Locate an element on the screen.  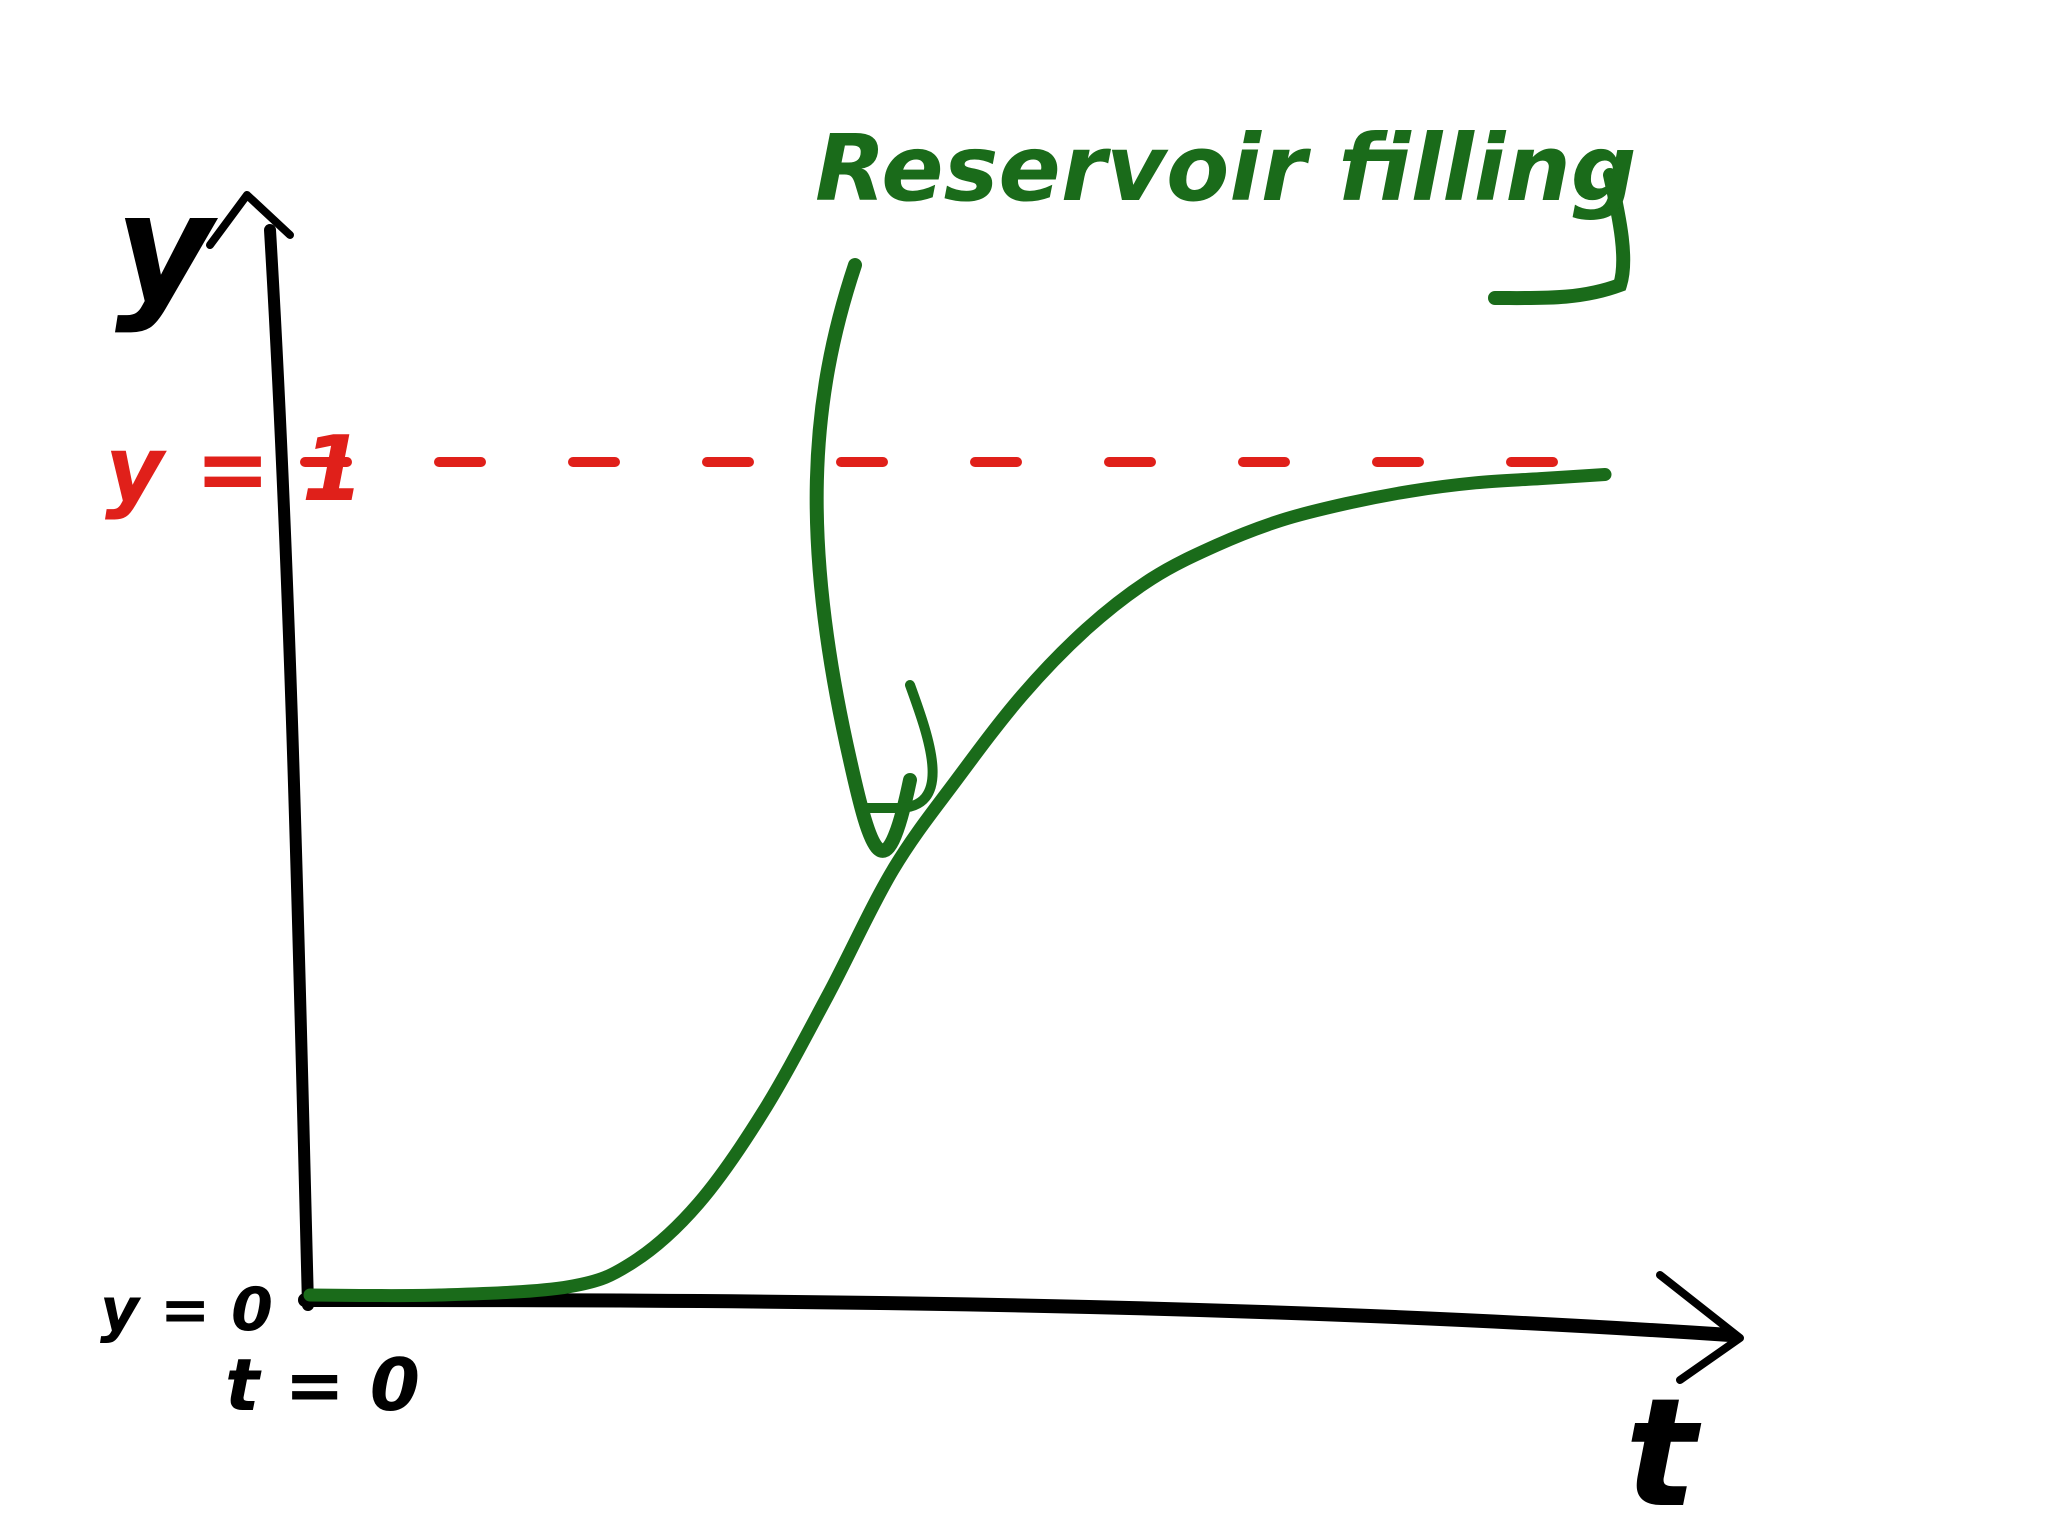
x-axis-line is located at coordinates (1017, 1317).